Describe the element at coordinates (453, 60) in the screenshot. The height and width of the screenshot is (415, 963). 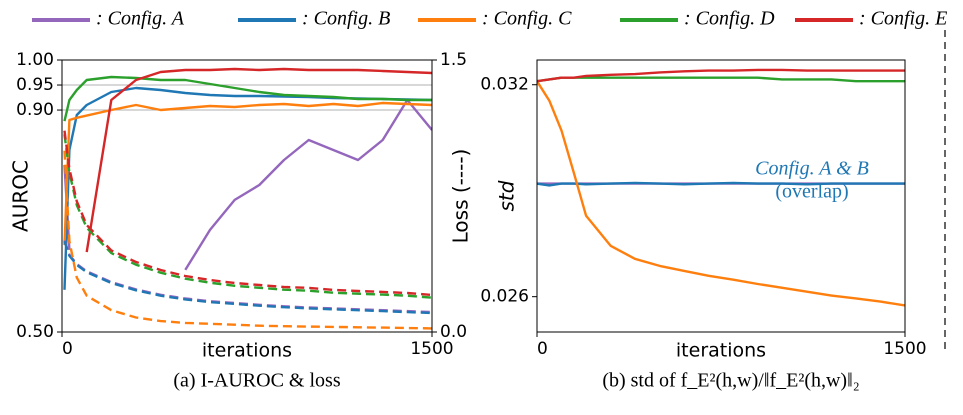
I see `y2-tick-label: 1.5` at that location.